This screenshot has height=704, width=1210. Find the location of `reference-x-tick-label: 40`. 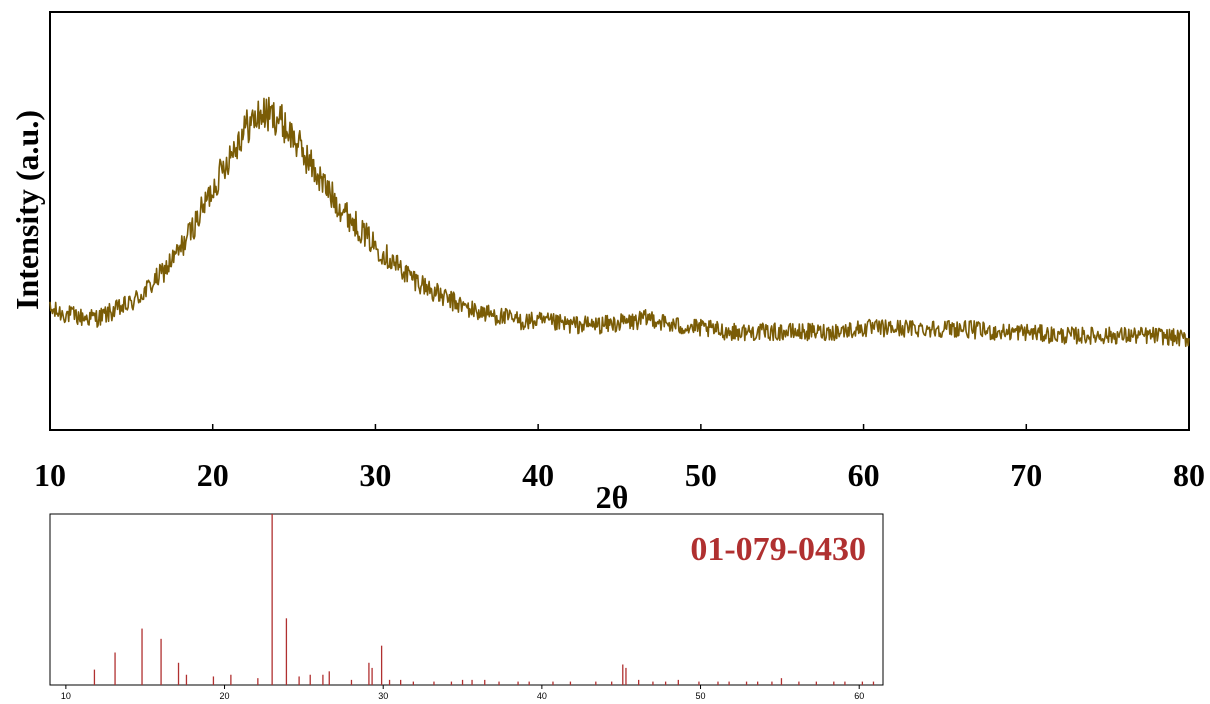

reference-x-tick-label: 40 is located at coordinates (542, 696).